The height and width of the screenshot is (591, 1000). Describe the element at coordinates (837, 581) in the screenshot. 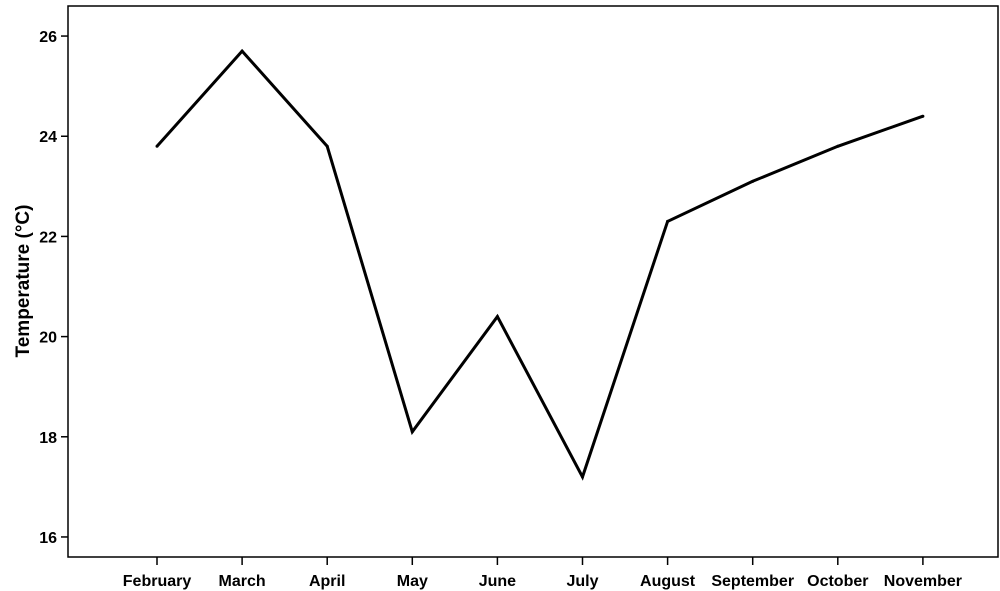

I see `x-tick-label: October` at that location.